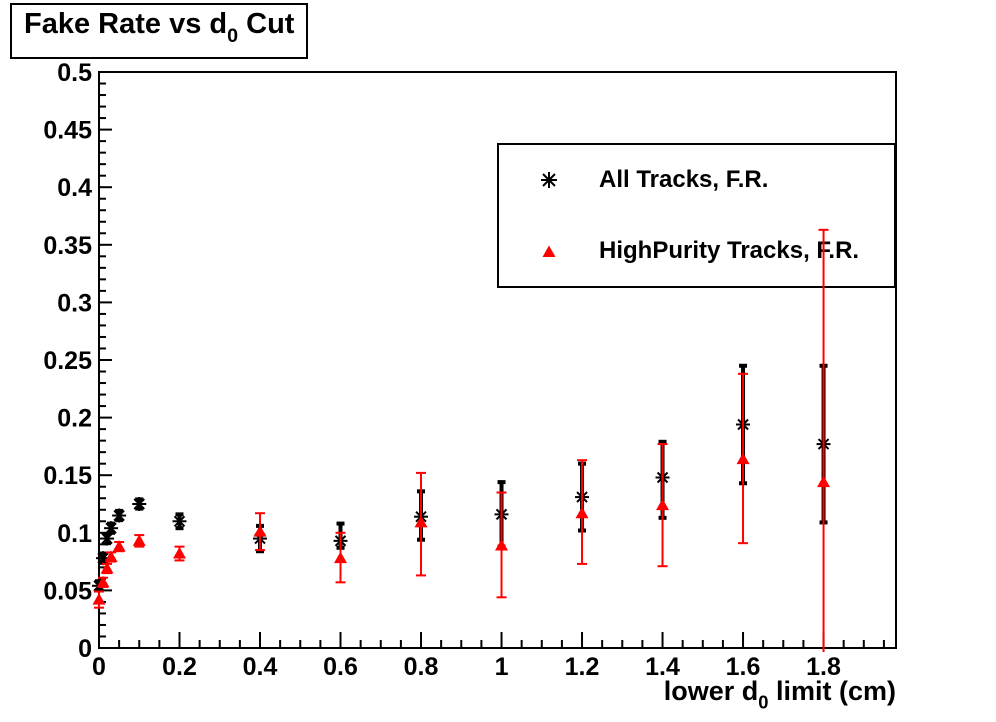  What do you see at coordinates (99, 667) in the screenshot?
I see `x-tick-label: 0` at bounding box center [99, 667].